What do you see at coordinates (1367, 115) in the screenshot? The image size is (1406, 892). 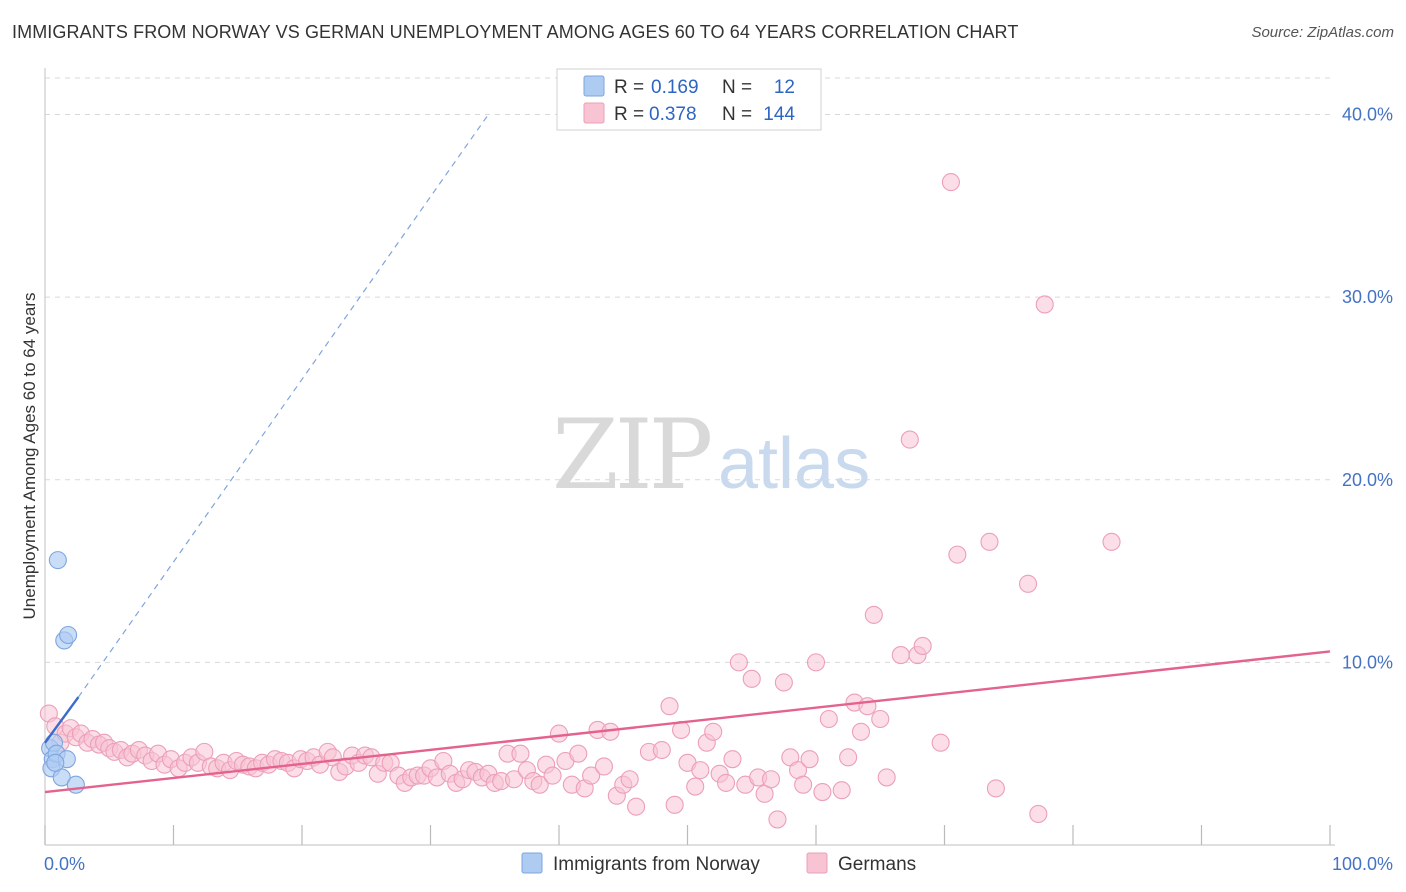 I see `y-tick-label: 40.0%` at bounding box center [1367, 115].